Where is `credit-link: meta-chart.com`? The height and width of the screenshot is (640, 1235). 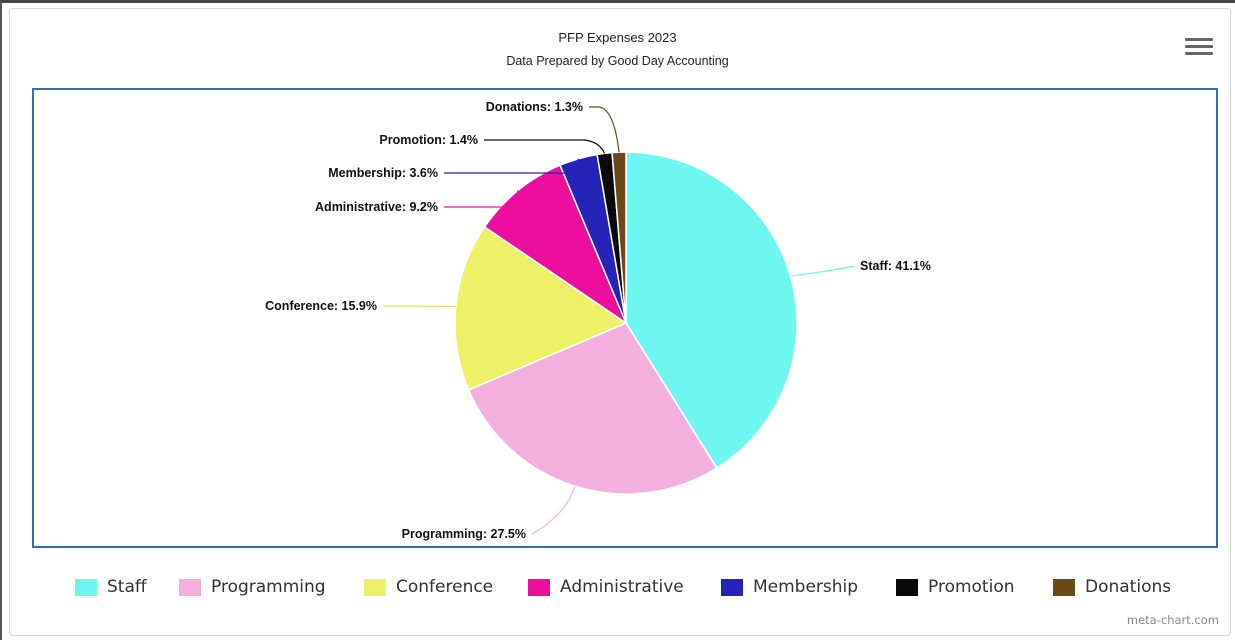 credit-link: meta-chart.com is located at coordinates (1172, 620).